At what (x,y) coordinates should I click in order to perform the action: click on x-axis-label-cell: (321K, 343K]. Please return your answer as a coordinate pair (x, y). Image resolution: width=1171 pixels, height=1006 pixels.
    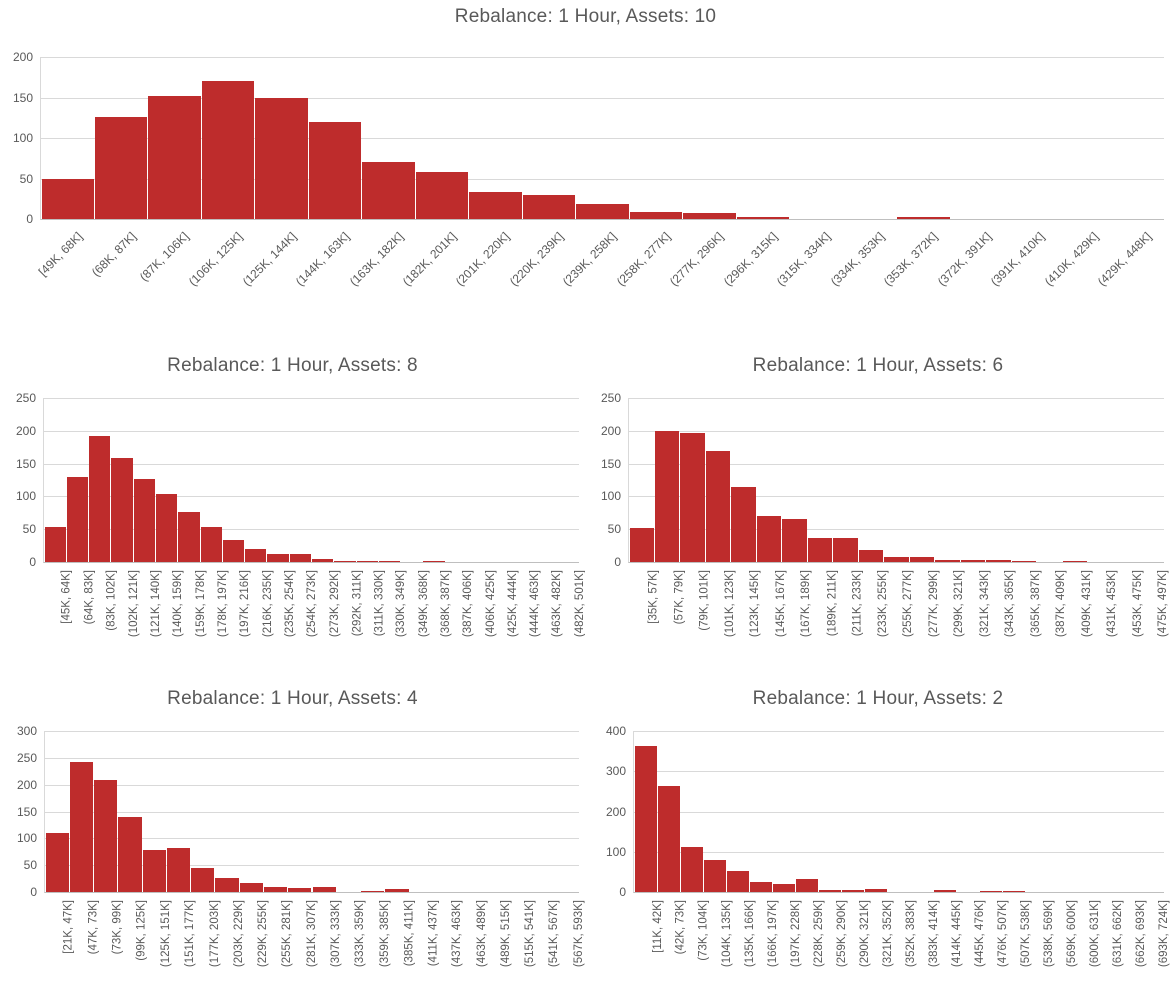
    Looking at the image, I should click on (975, 621).